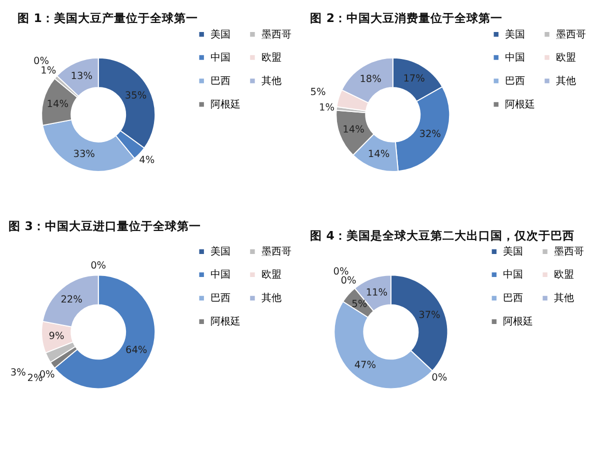 The image size is (593, 458). Describe the element at coordinates (18, 373) in the screenshot. I see `data-label: 3%` at that location.